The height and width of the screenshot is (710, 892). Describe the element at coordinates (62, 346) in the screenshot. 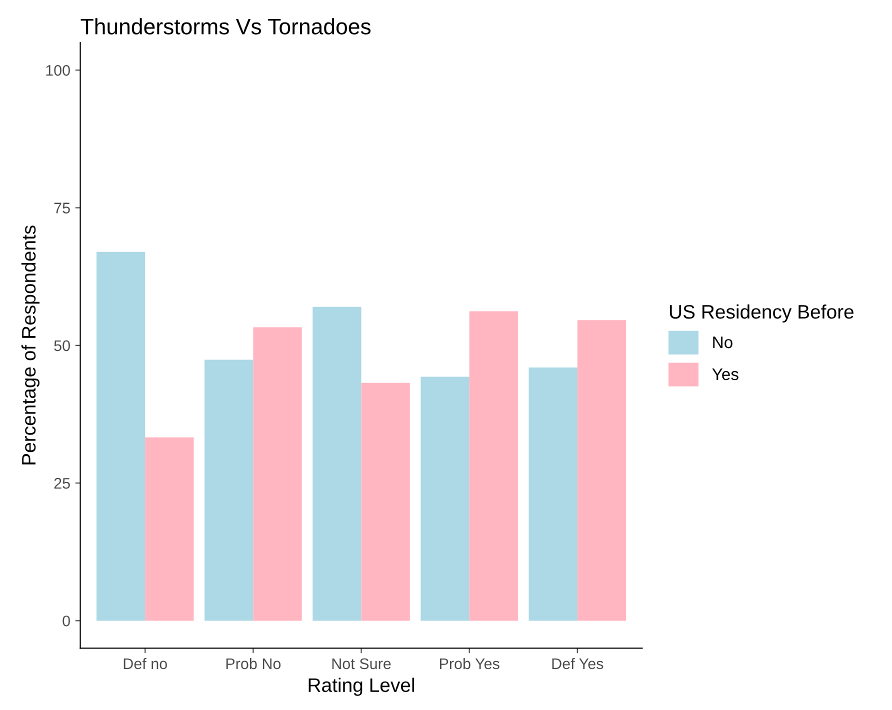

I see `y-tick-label: 50` at that location.